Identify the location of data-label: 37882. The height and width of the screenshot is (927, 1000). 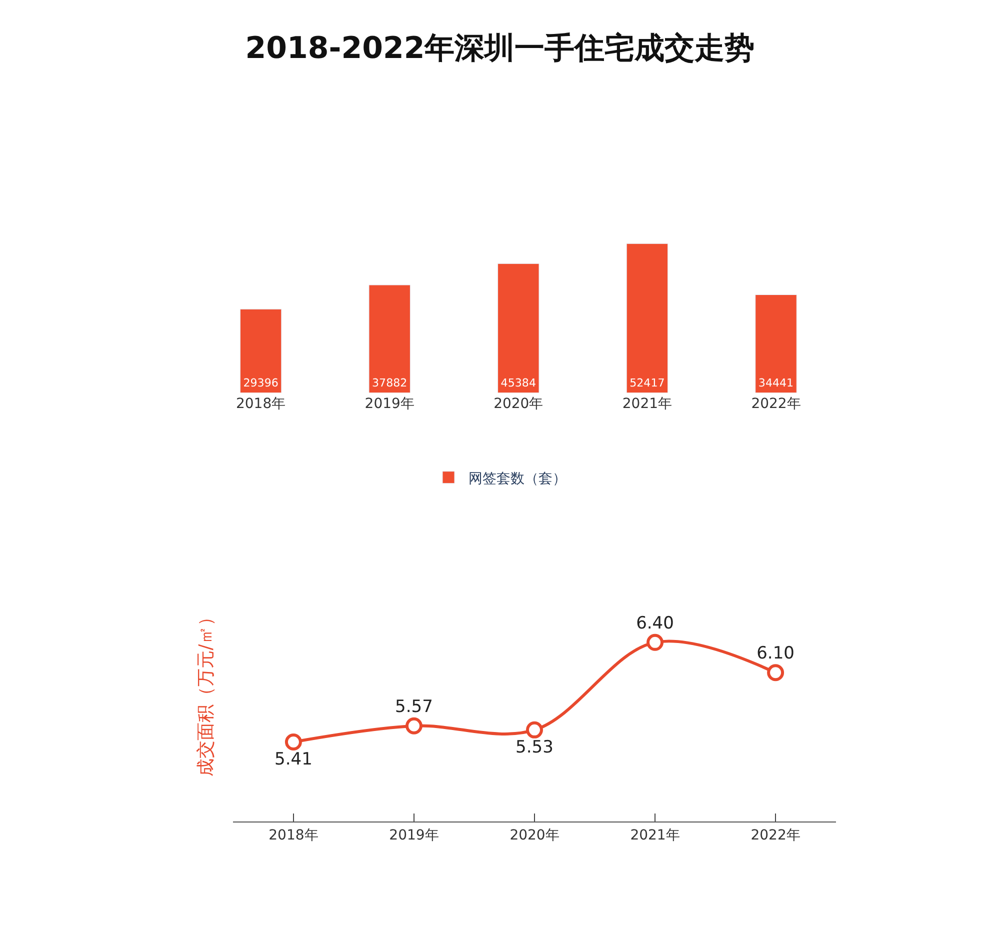
(390, 383).